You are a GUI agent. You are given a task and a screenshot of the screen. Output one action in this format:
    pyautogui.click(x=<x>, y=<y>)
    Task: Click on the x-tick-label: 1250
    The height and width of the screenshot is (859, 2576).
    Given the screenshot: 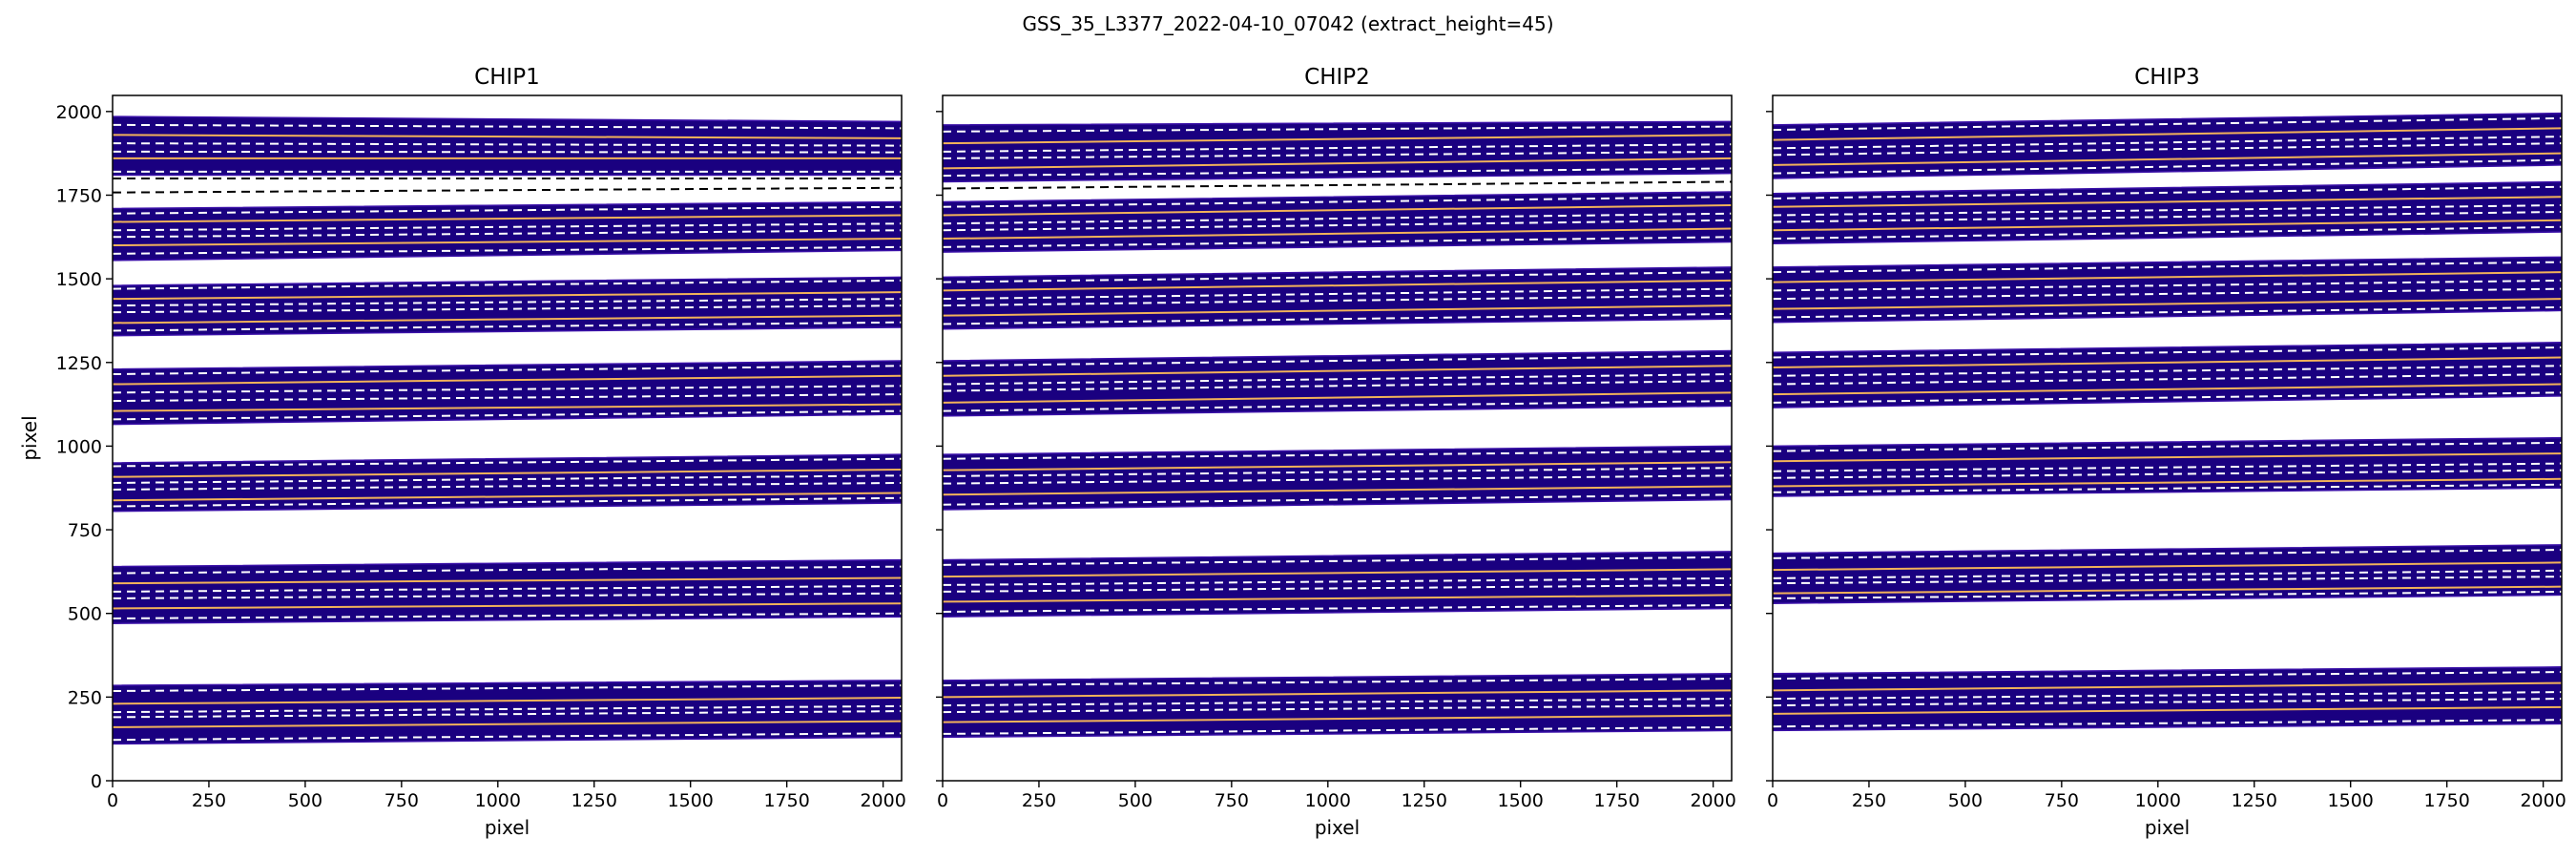 What is the action you would take?
    pyautogui.click(x=1424, y=800)
    